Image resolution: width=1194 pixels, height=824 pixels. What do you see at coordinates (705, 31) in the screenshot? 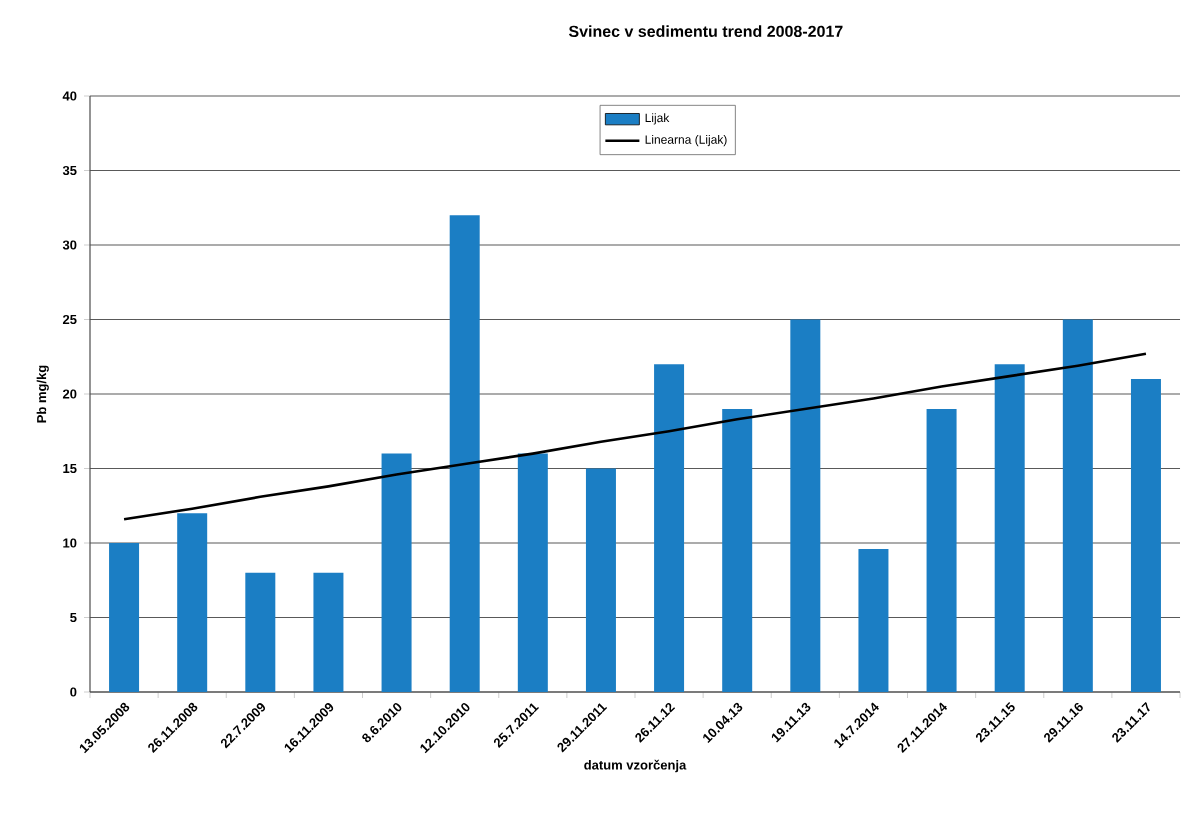
I see `chart-title: Svinec v sedimentu trend 2008-2017` at bounding box center [705, 31].